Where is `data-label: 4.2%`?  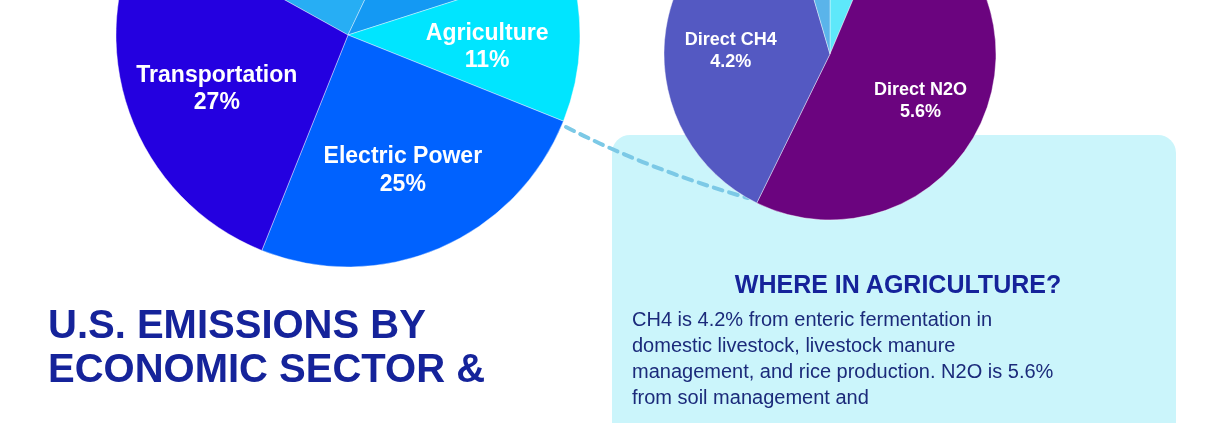
data-label: 4.2% is located at coordinates (731, 61).